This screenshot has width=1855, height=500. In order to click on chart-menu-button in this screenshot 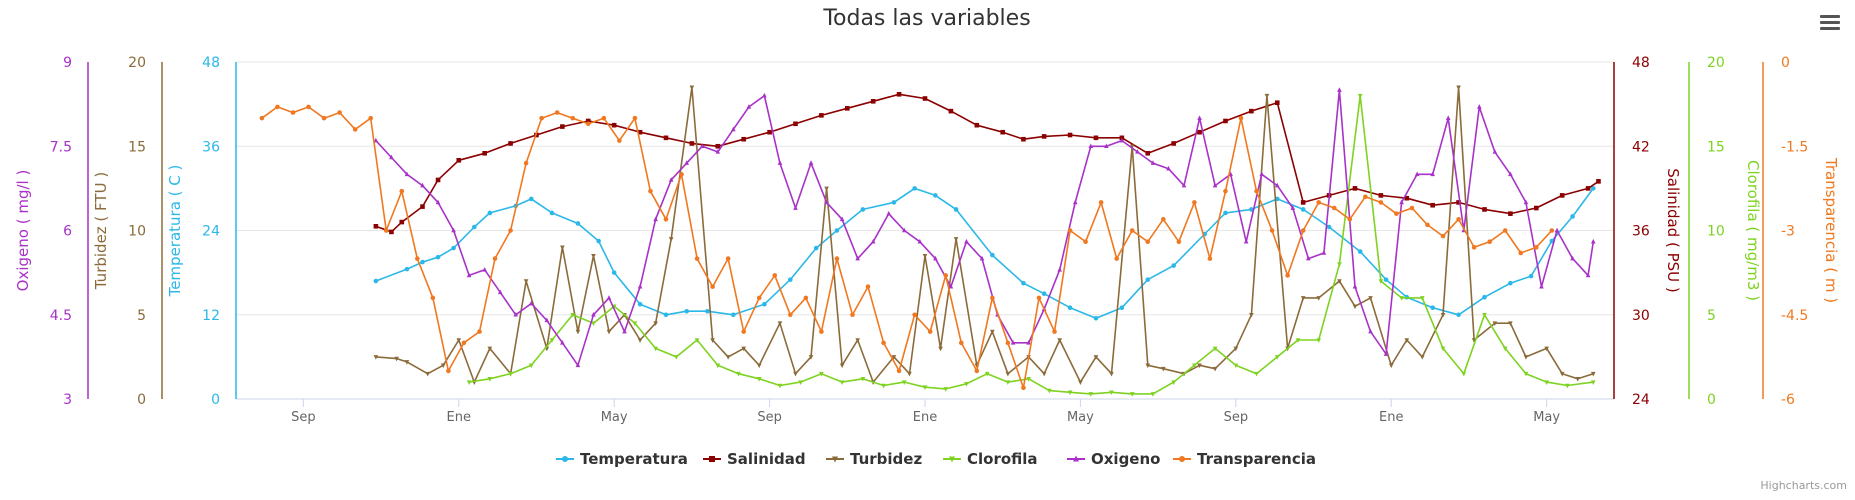, I will do `click(1830, 22)`.